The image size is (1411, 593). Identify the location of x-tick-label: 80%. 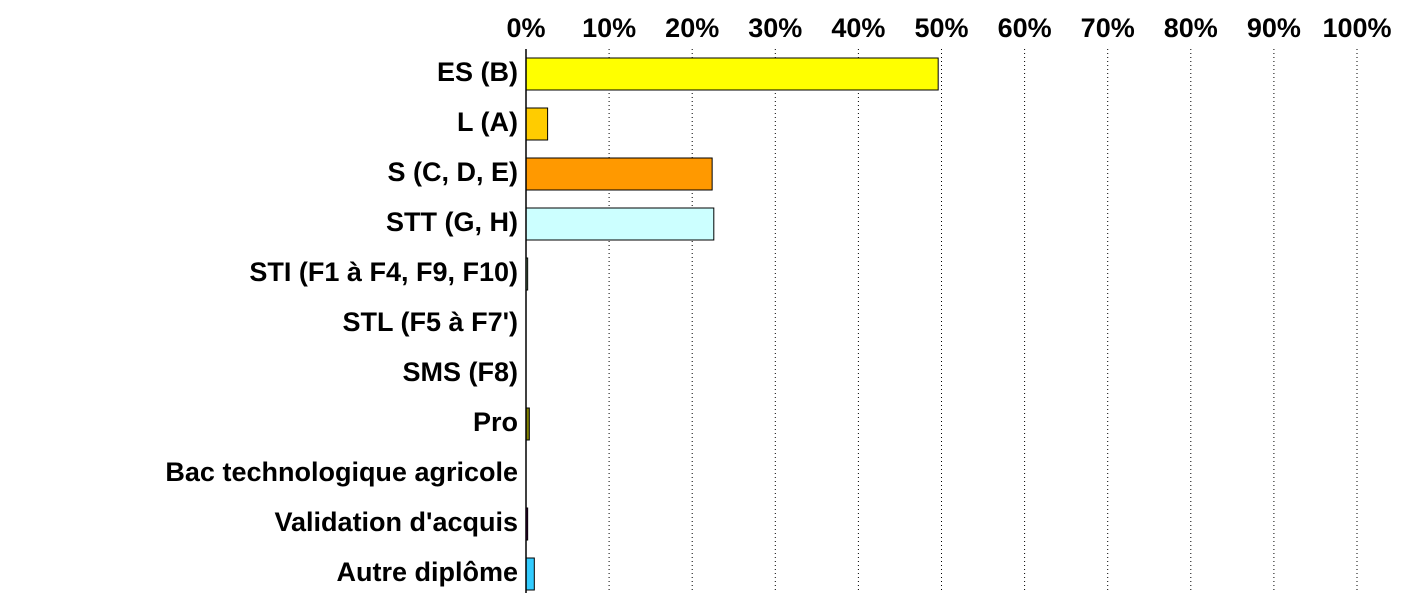
(1191, 28).